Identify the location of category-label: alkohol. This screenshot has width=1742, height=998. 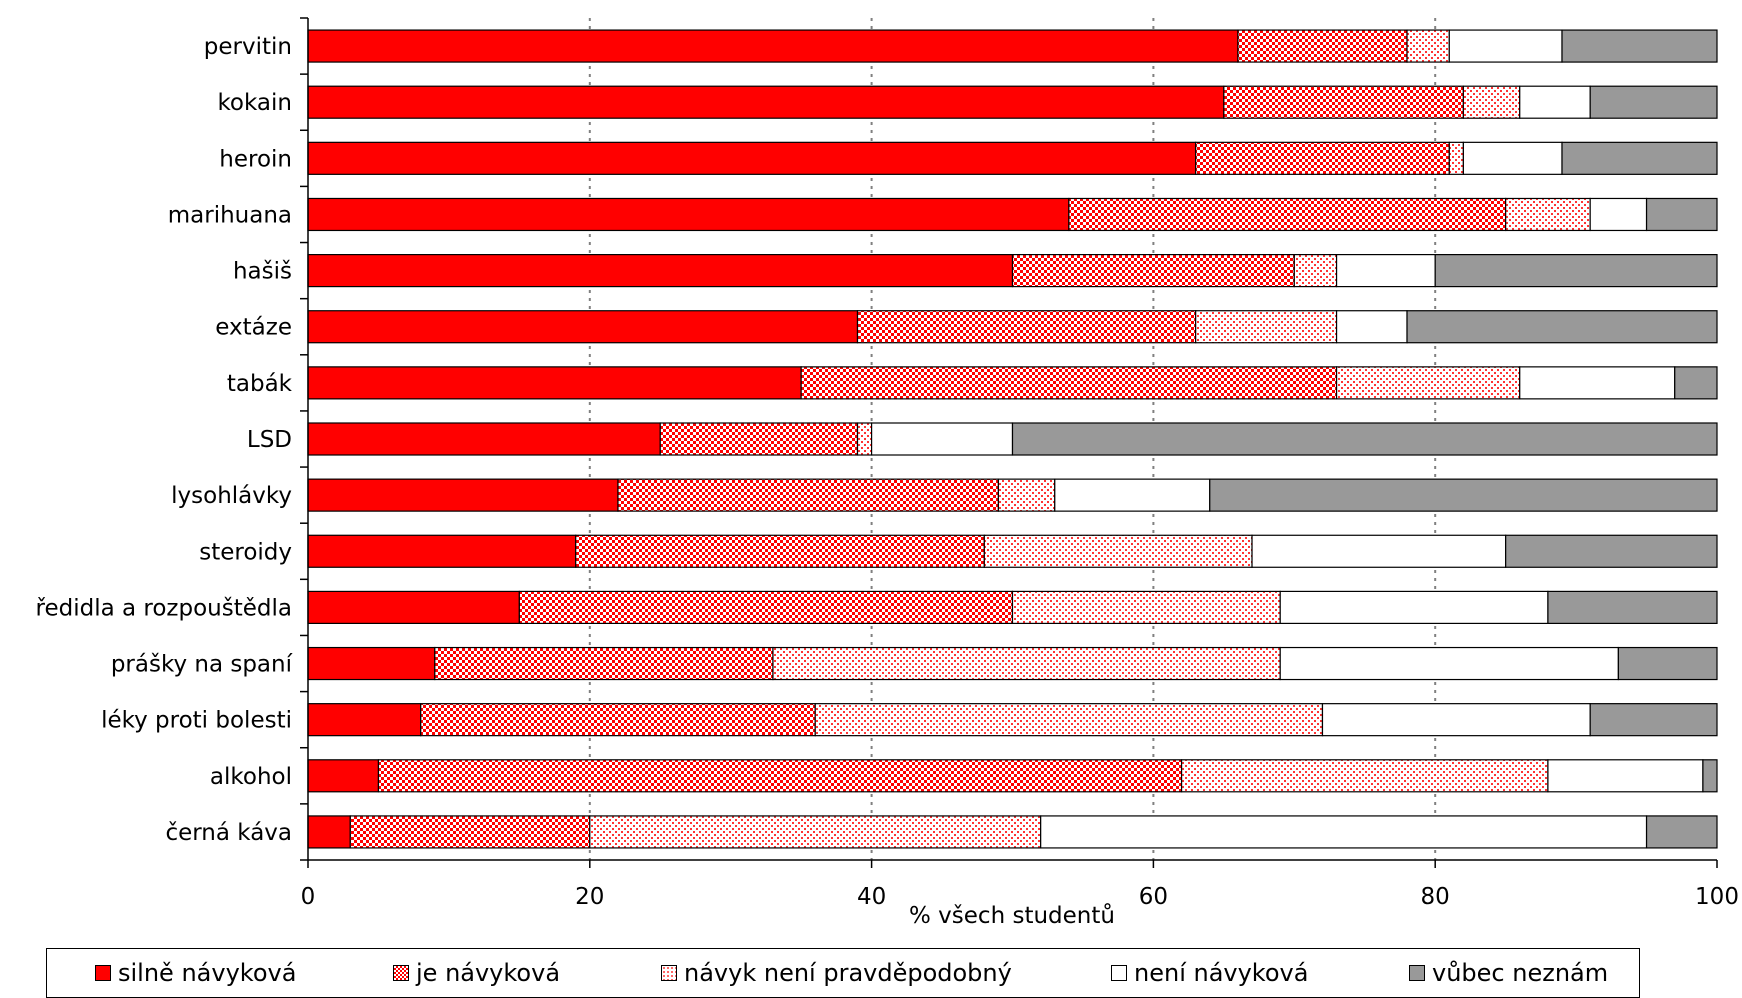
(251, 777).